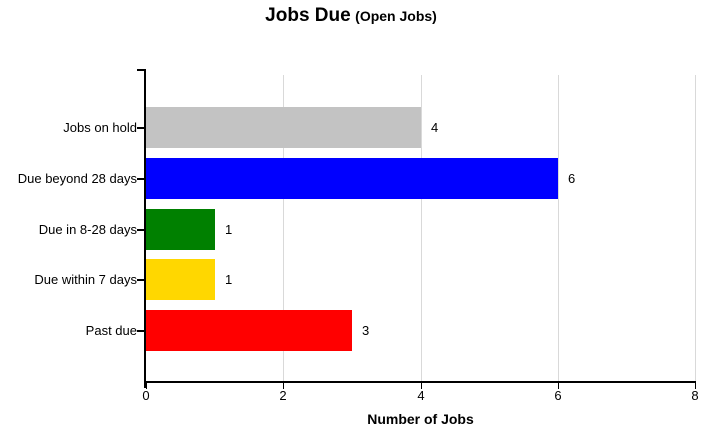 Image resolution: width=712 pixels, height=435 pixels. I want to click on x-tick-label-4: 4, so click(421, 395).